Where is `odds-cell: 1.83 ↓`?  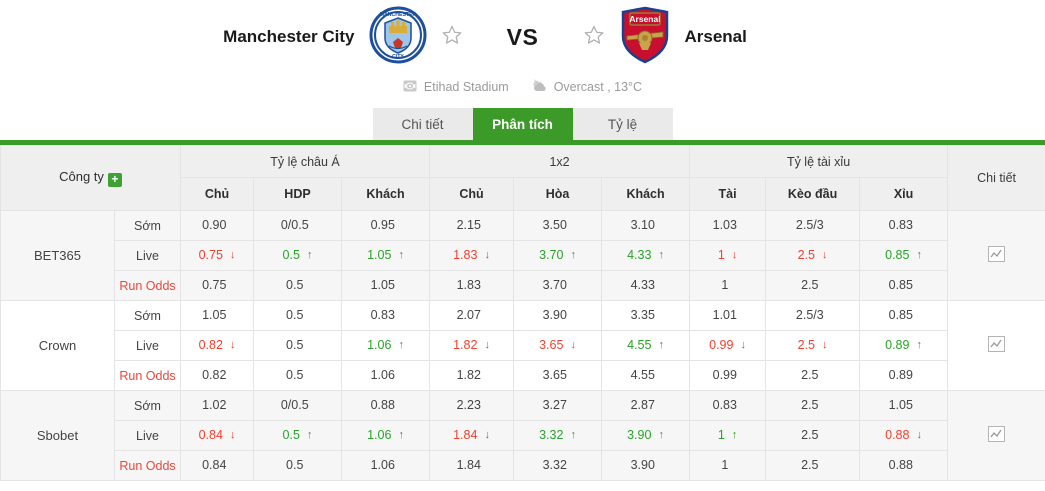 odds-cell: 1.83 ↓ is located at coordinates (472, 255).